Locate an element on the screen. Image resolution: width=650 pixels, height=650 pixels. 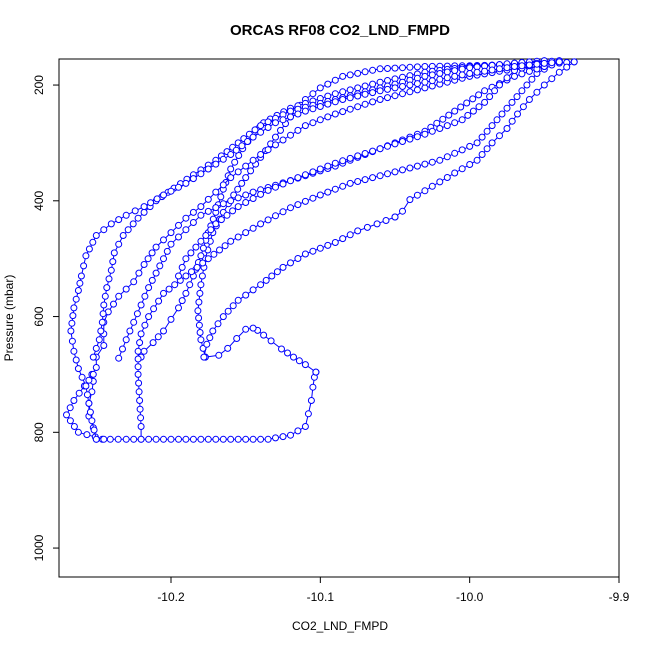
y-tick-label: 200 is located at coordinates (39, 85).